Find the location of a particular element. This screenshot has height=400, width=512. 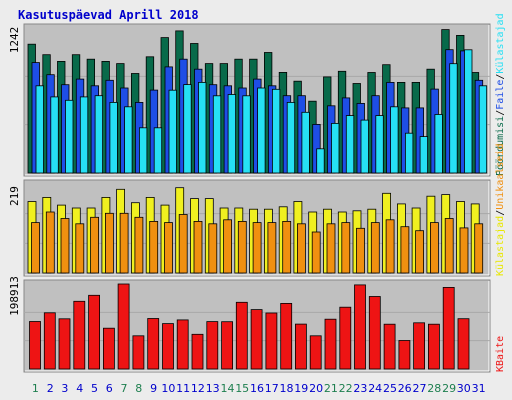

x-tick-label: 16 is located at coordinates (257, 388).